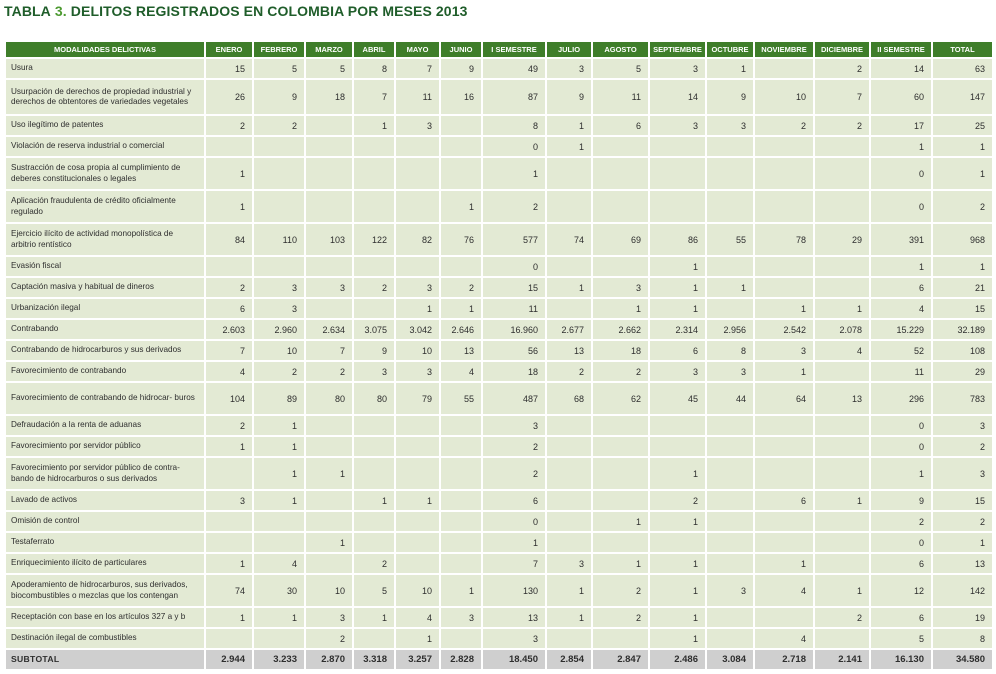 Image resolution: width=996 pixels, height=674 pixels. I want to click on column-header: ENERO, so click(229, 49).